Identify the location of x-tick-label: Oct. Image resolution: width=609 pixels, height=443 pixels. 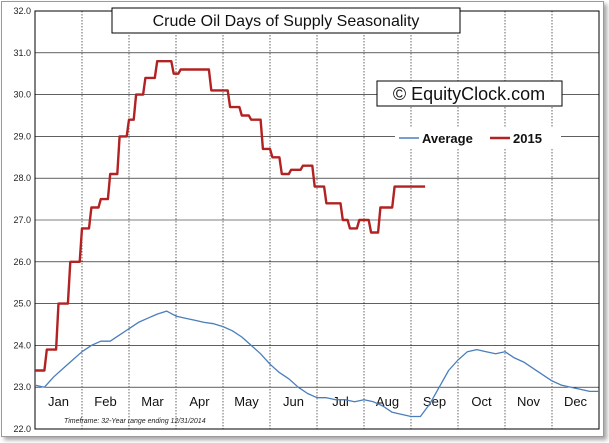
(481, 401).